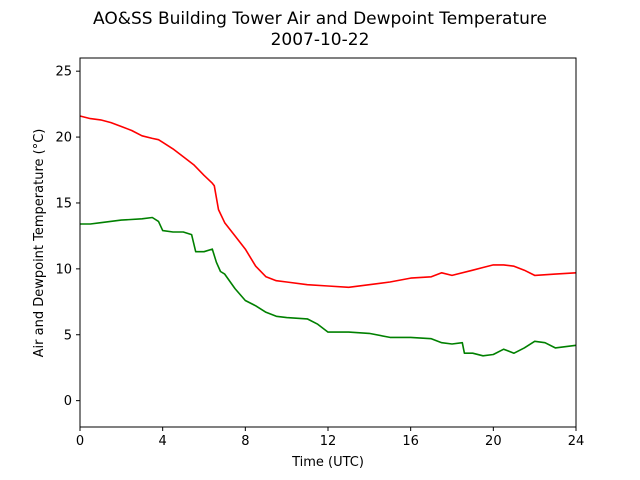  I want to click on y-tick-label: 5, so click(68, 335).